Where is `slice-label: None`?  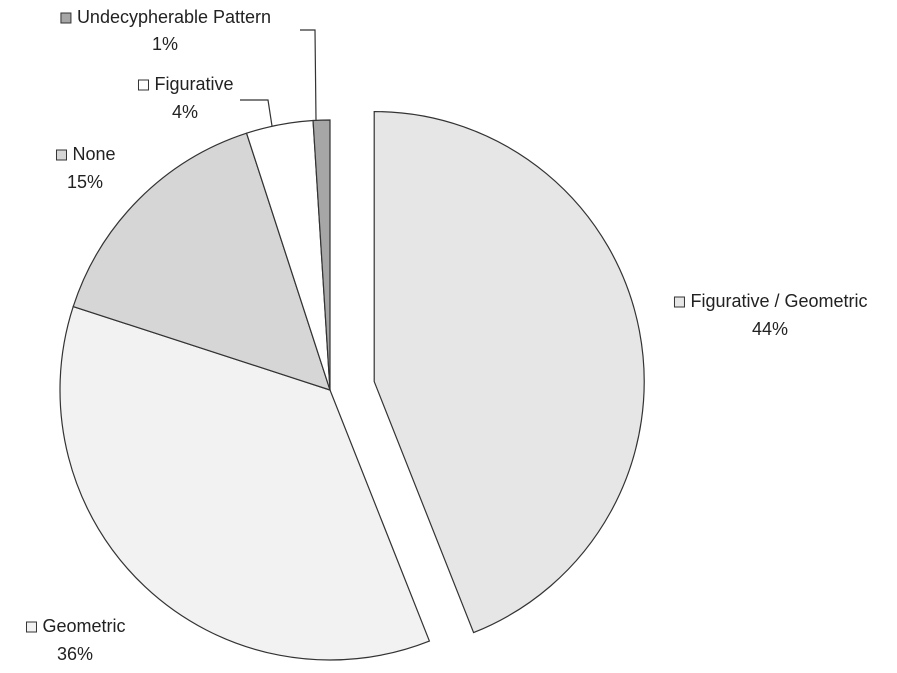
slice-label: None is located at coordinates (93, 154).